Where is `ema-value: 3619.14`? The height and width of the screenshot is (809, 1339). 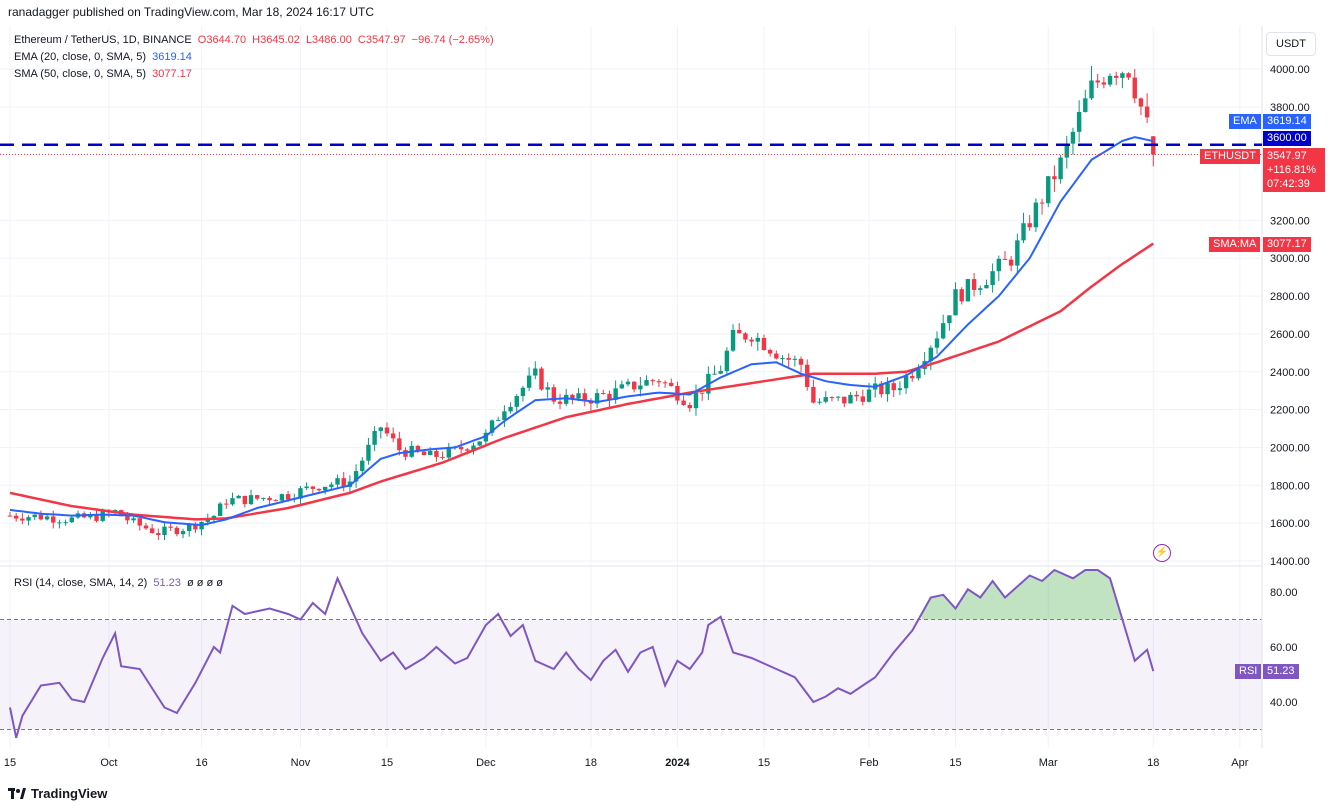
ema-value: 3619.14 is located at coordinates (172, 57).